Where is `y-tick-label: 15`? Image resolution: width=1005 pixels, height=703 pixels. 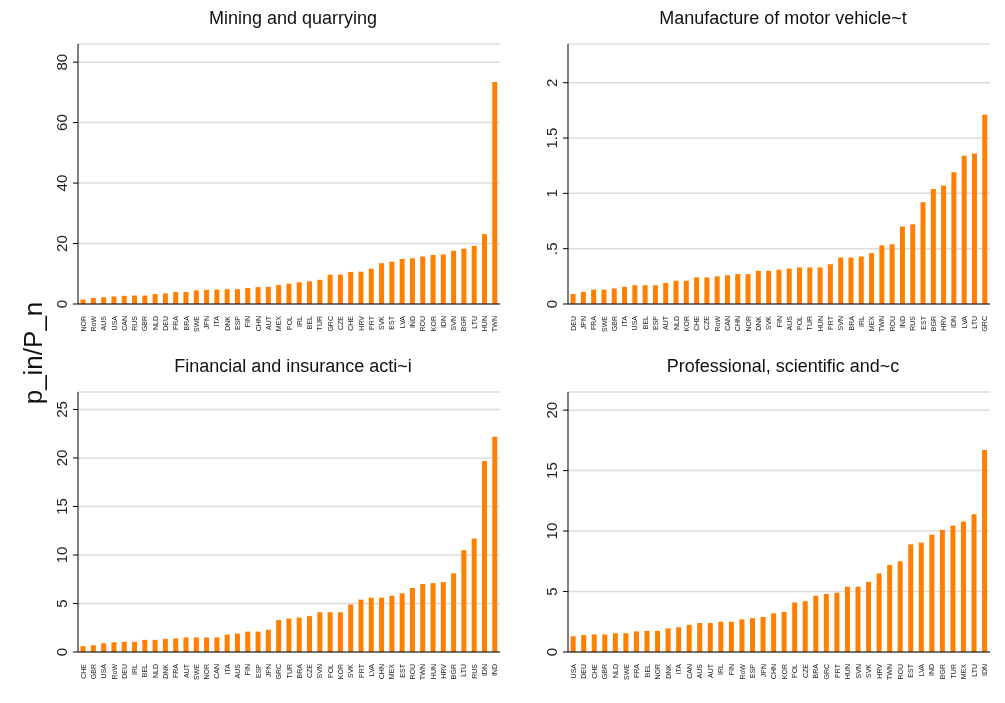
y-tick-label: 15 is located at coordinates (61, 506).